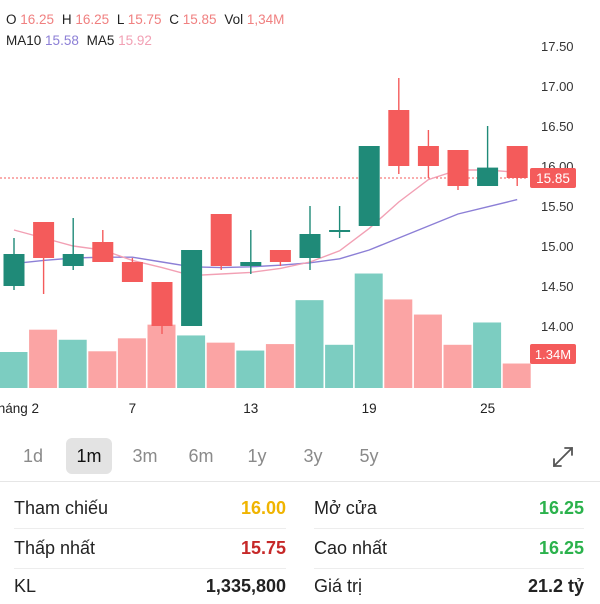 This screenshot has height=604, width=600. I want to click on stat-open: Mở cửa 16.25, so click(449, 508).